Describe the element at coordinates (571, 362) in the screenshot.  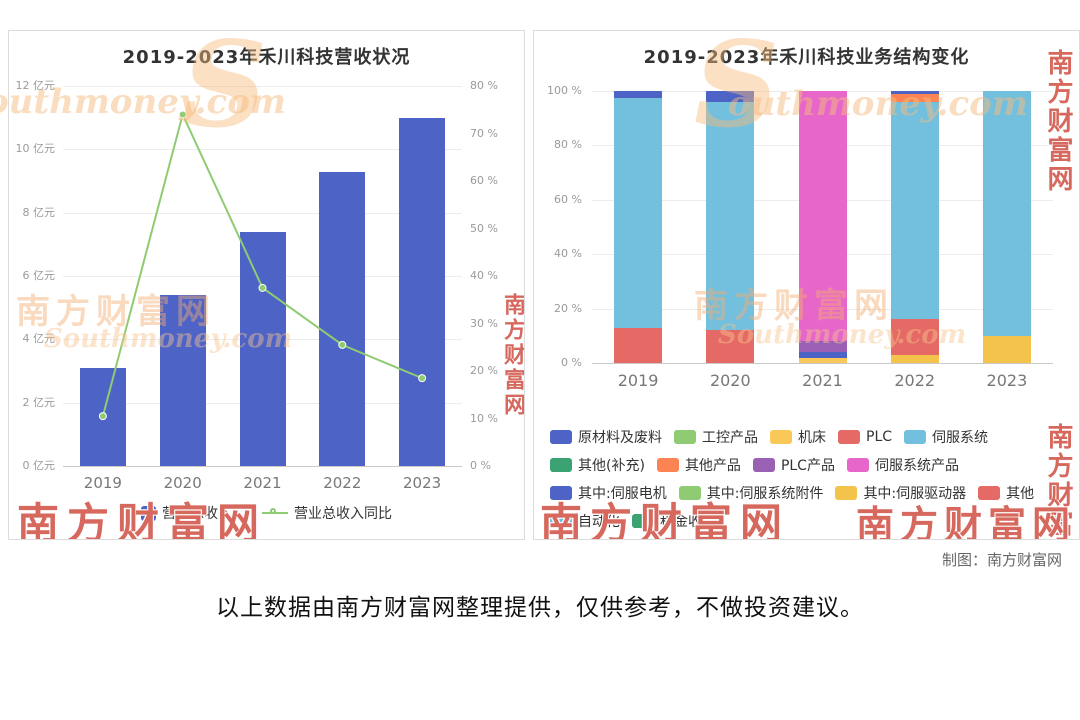
I see `y-axis-tick: 0 %` at that location.